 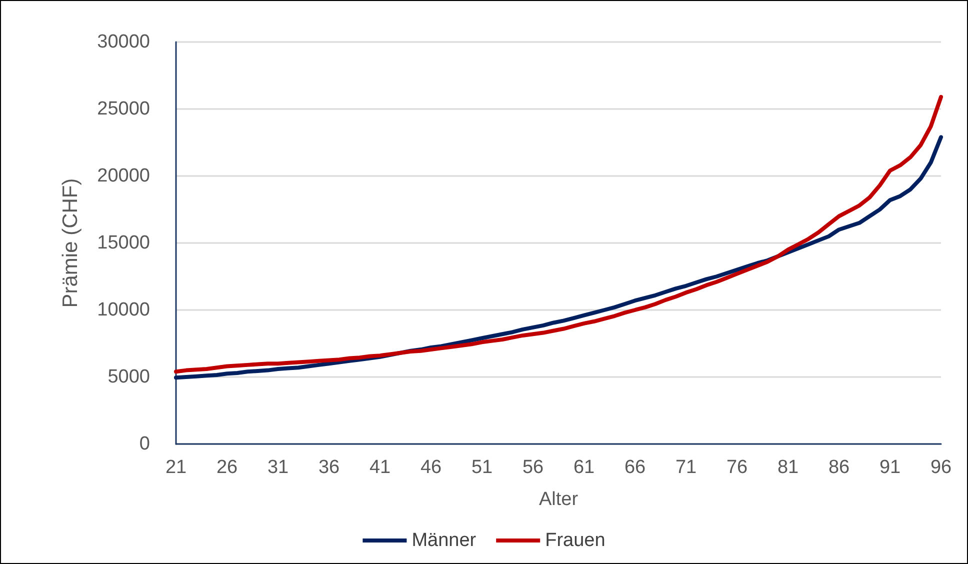 What do you see at coordinates (839, 467) in the screenshot?
I see `x-tick-label: 86` at bounding box center [839, 467].